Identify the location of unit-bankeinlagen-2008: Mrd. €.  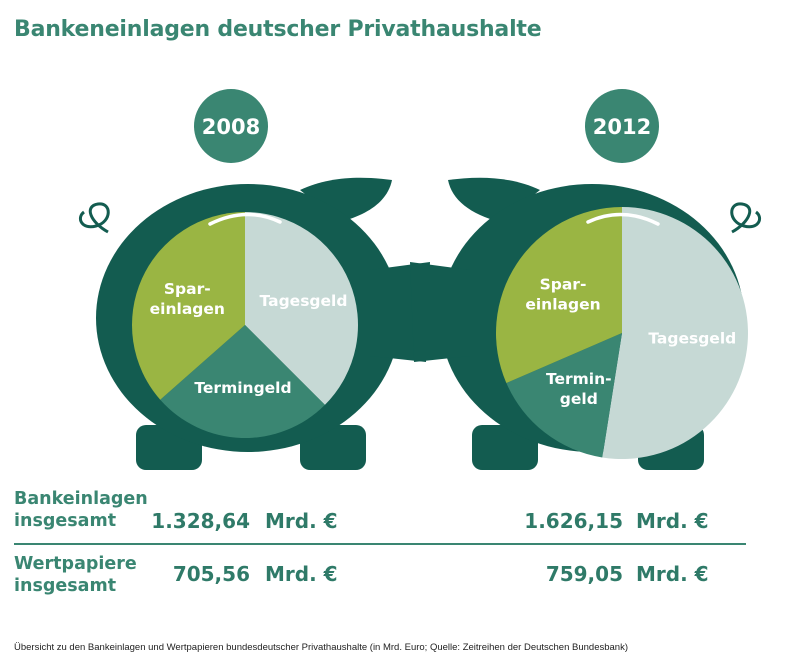
(301, 521).